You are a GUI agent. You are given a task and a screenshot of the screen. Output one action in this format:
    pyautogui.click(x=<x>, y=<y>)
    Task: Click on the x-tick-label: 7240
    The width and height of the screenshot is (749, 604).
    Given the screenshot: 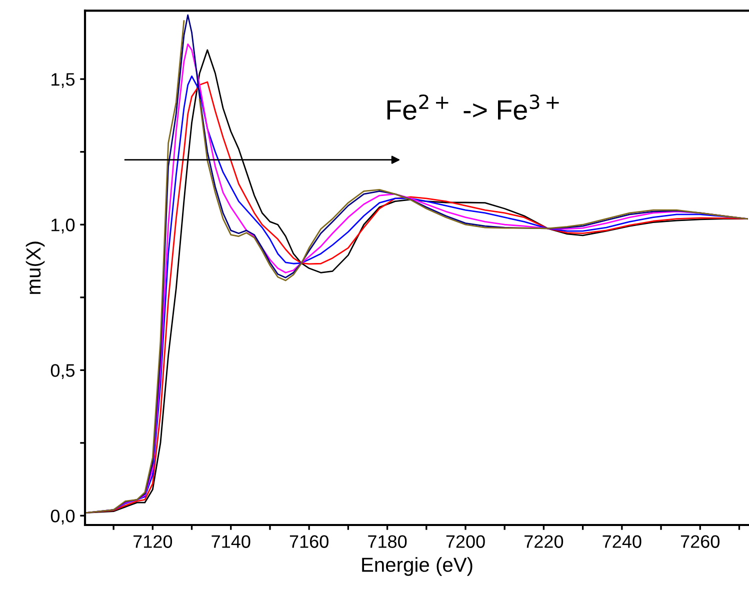 What is the action you would take?
    pyautogui.click(x=622, y=541)
    